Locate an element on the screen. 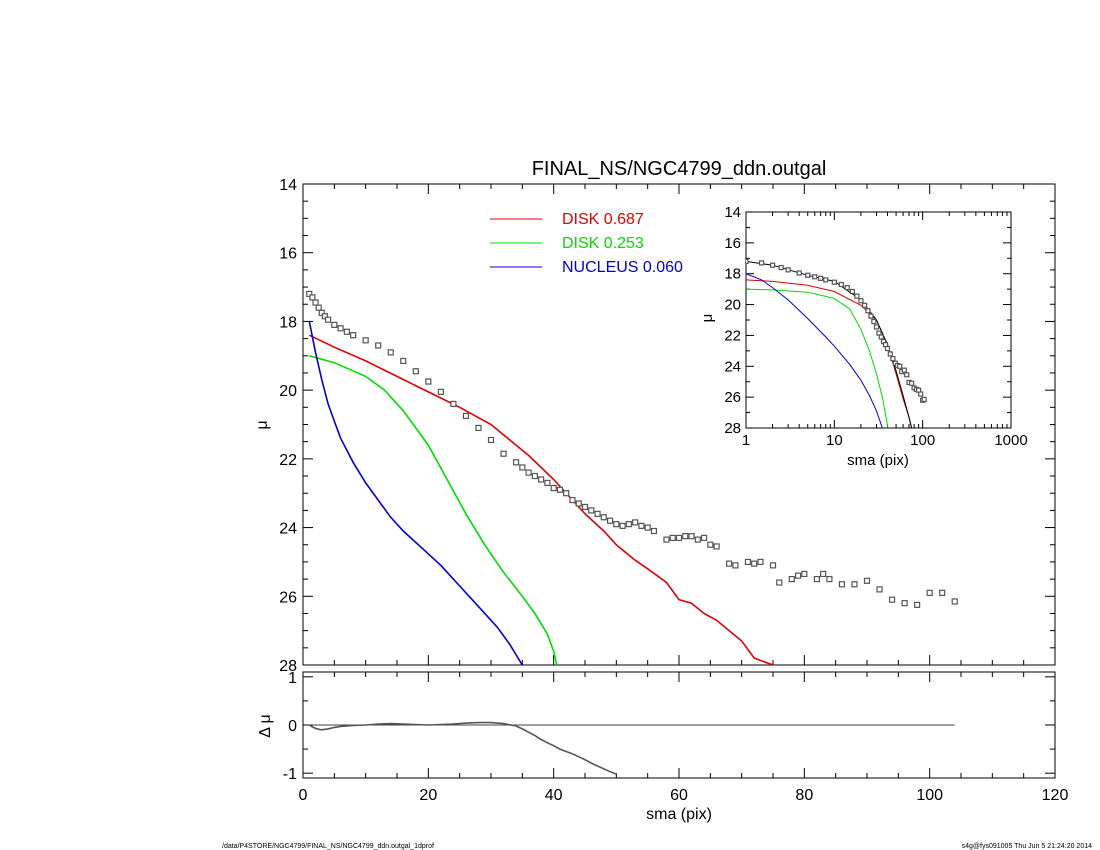 The height and width of the screenshot is (850, 1100). residual-x-tick-label: 0 is located at coordinates (303, 795).